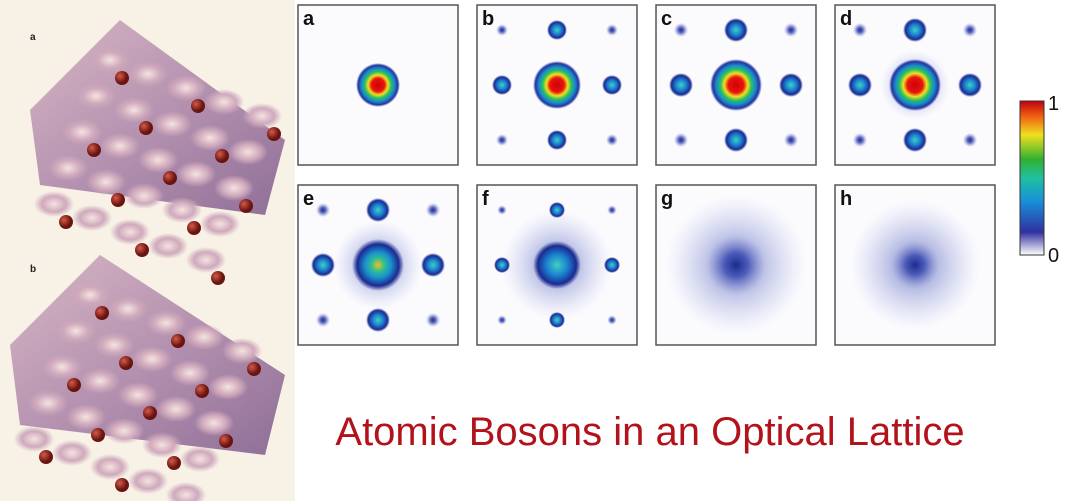 The height and width of the screenshot is (501, 1072). I want to click on left-label: a, so click(33, 37).